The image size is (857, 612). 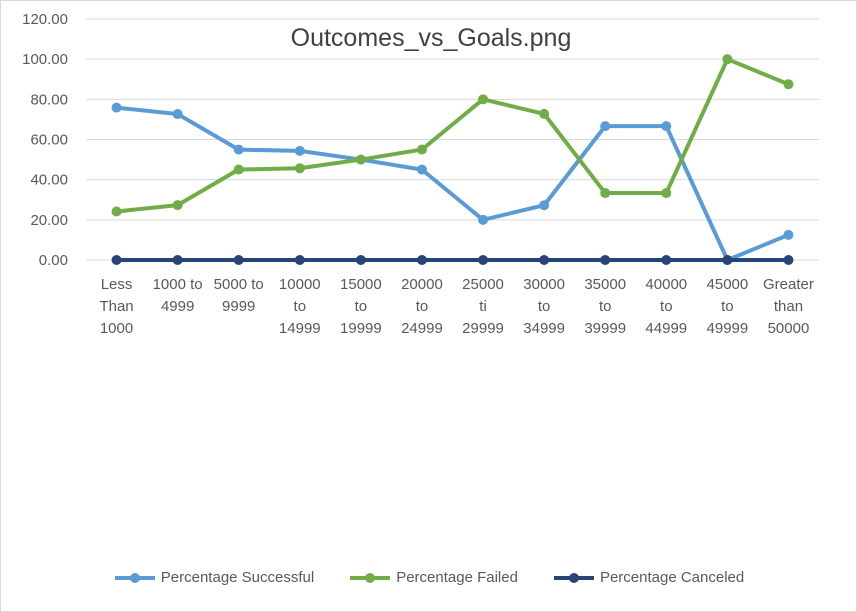 What do you see at coordinates (605, 306) in the screenshot?
I see `x-tick-label: 35000 to 39999` at bounding box center [605, 306].